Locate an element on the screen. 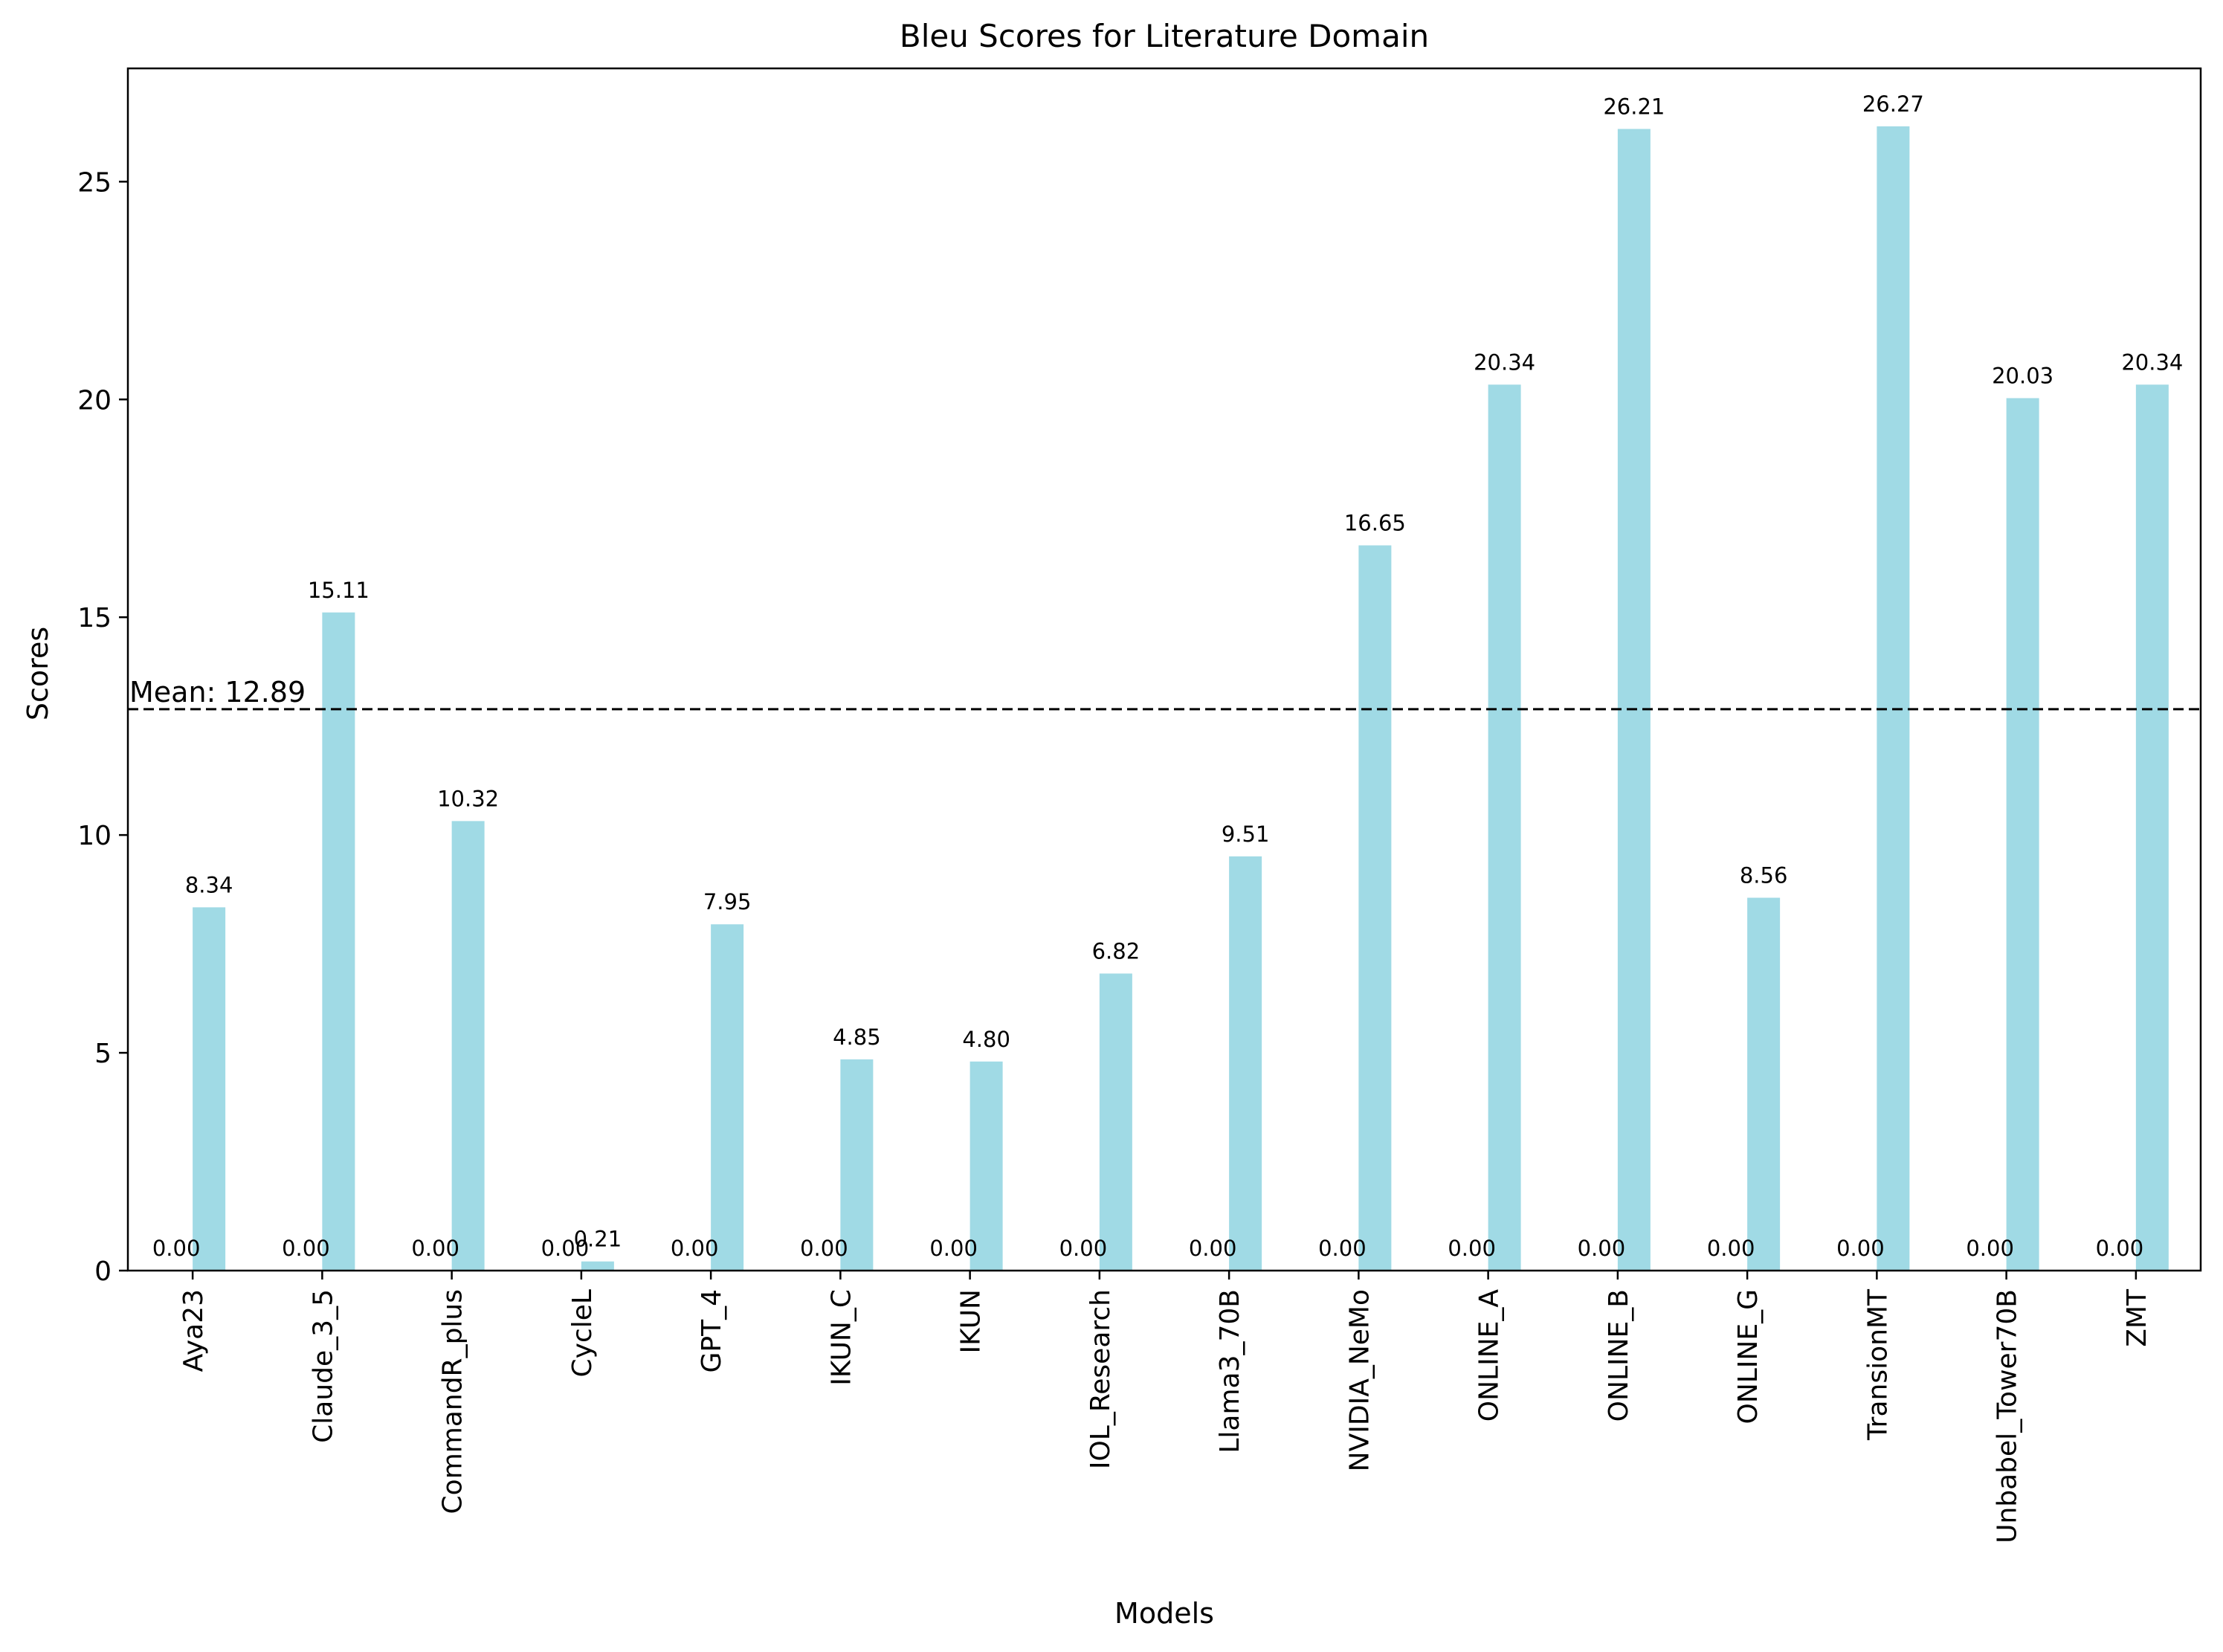  x-tick-label: Claude_3_5 is located at coordinates (323, 1366).